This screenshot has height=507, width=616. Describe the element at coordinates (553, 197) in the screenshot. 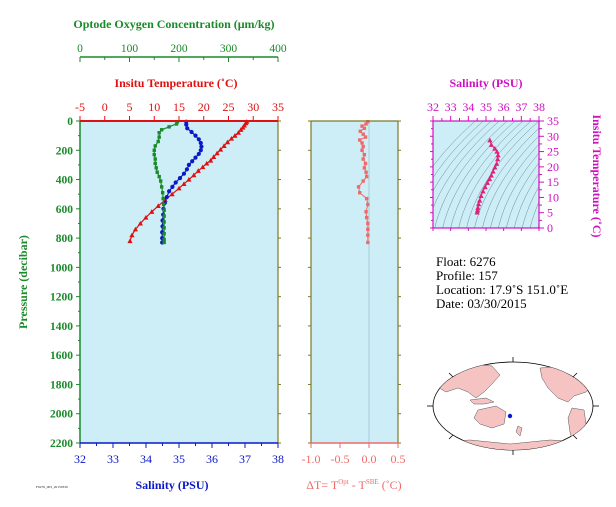

I see `ts-y-tick-label: 10` at that location.